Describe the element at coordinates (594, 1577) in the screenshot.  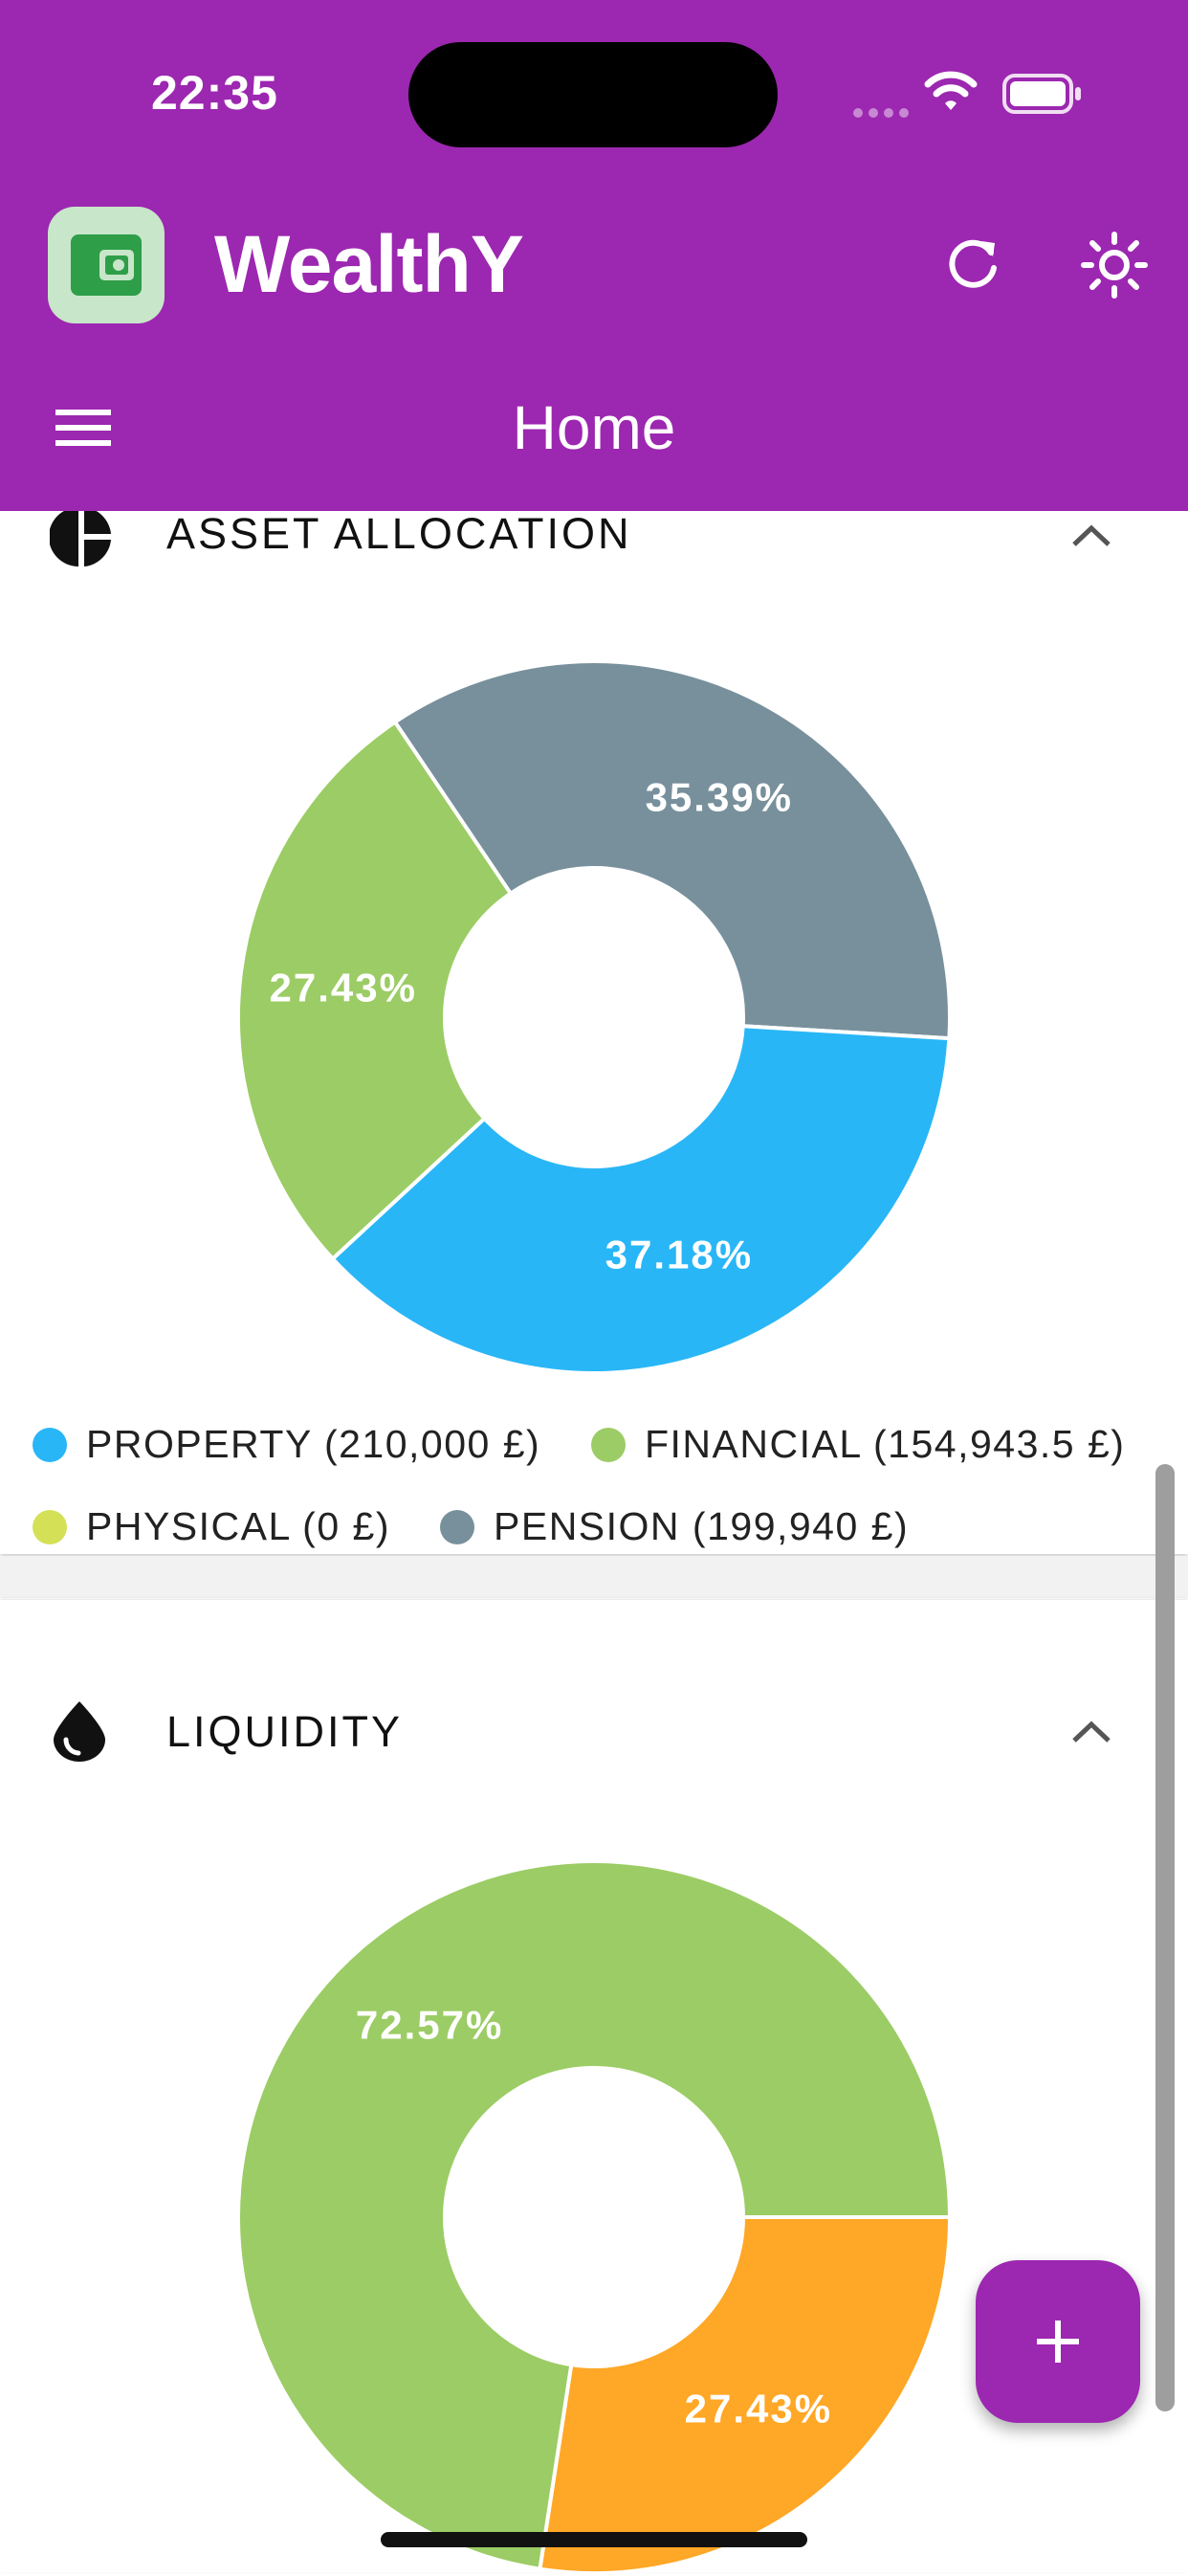
I see `card-divider` at that location.